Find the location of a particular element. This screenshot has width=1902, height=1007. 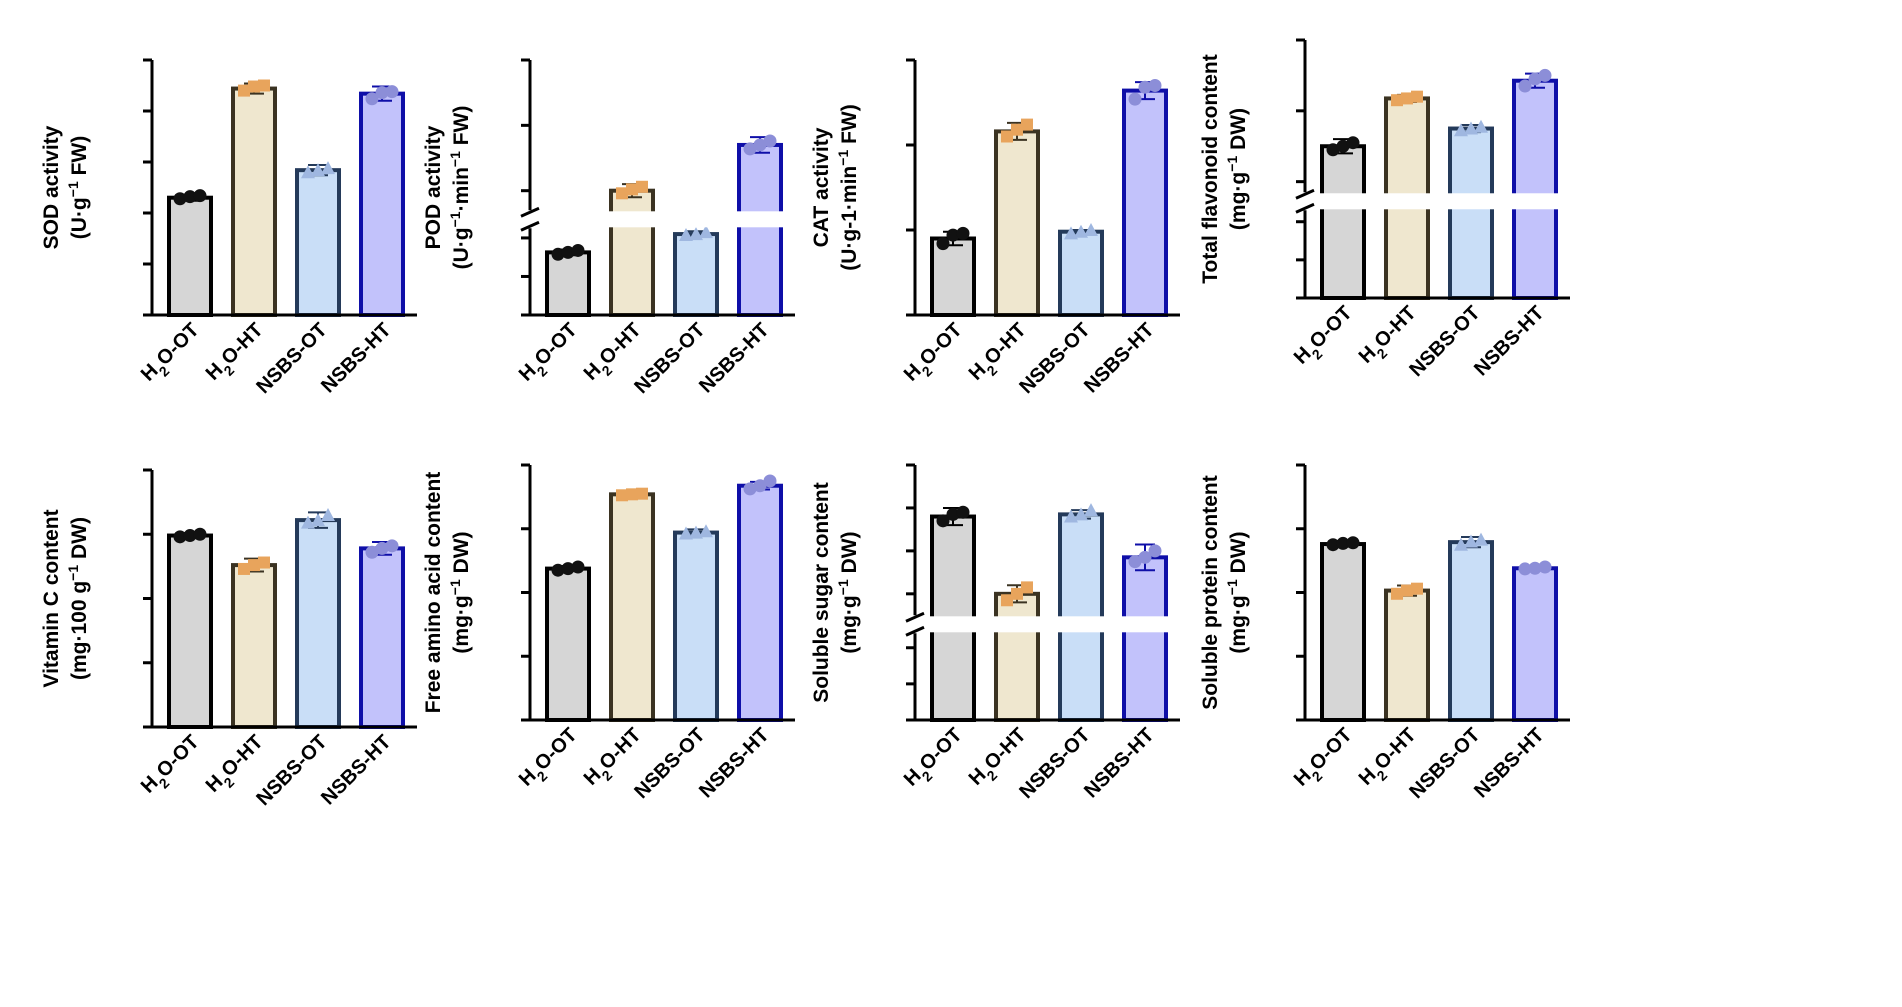

y-axis-label: SOD activity is located at coordinates (51, 187).